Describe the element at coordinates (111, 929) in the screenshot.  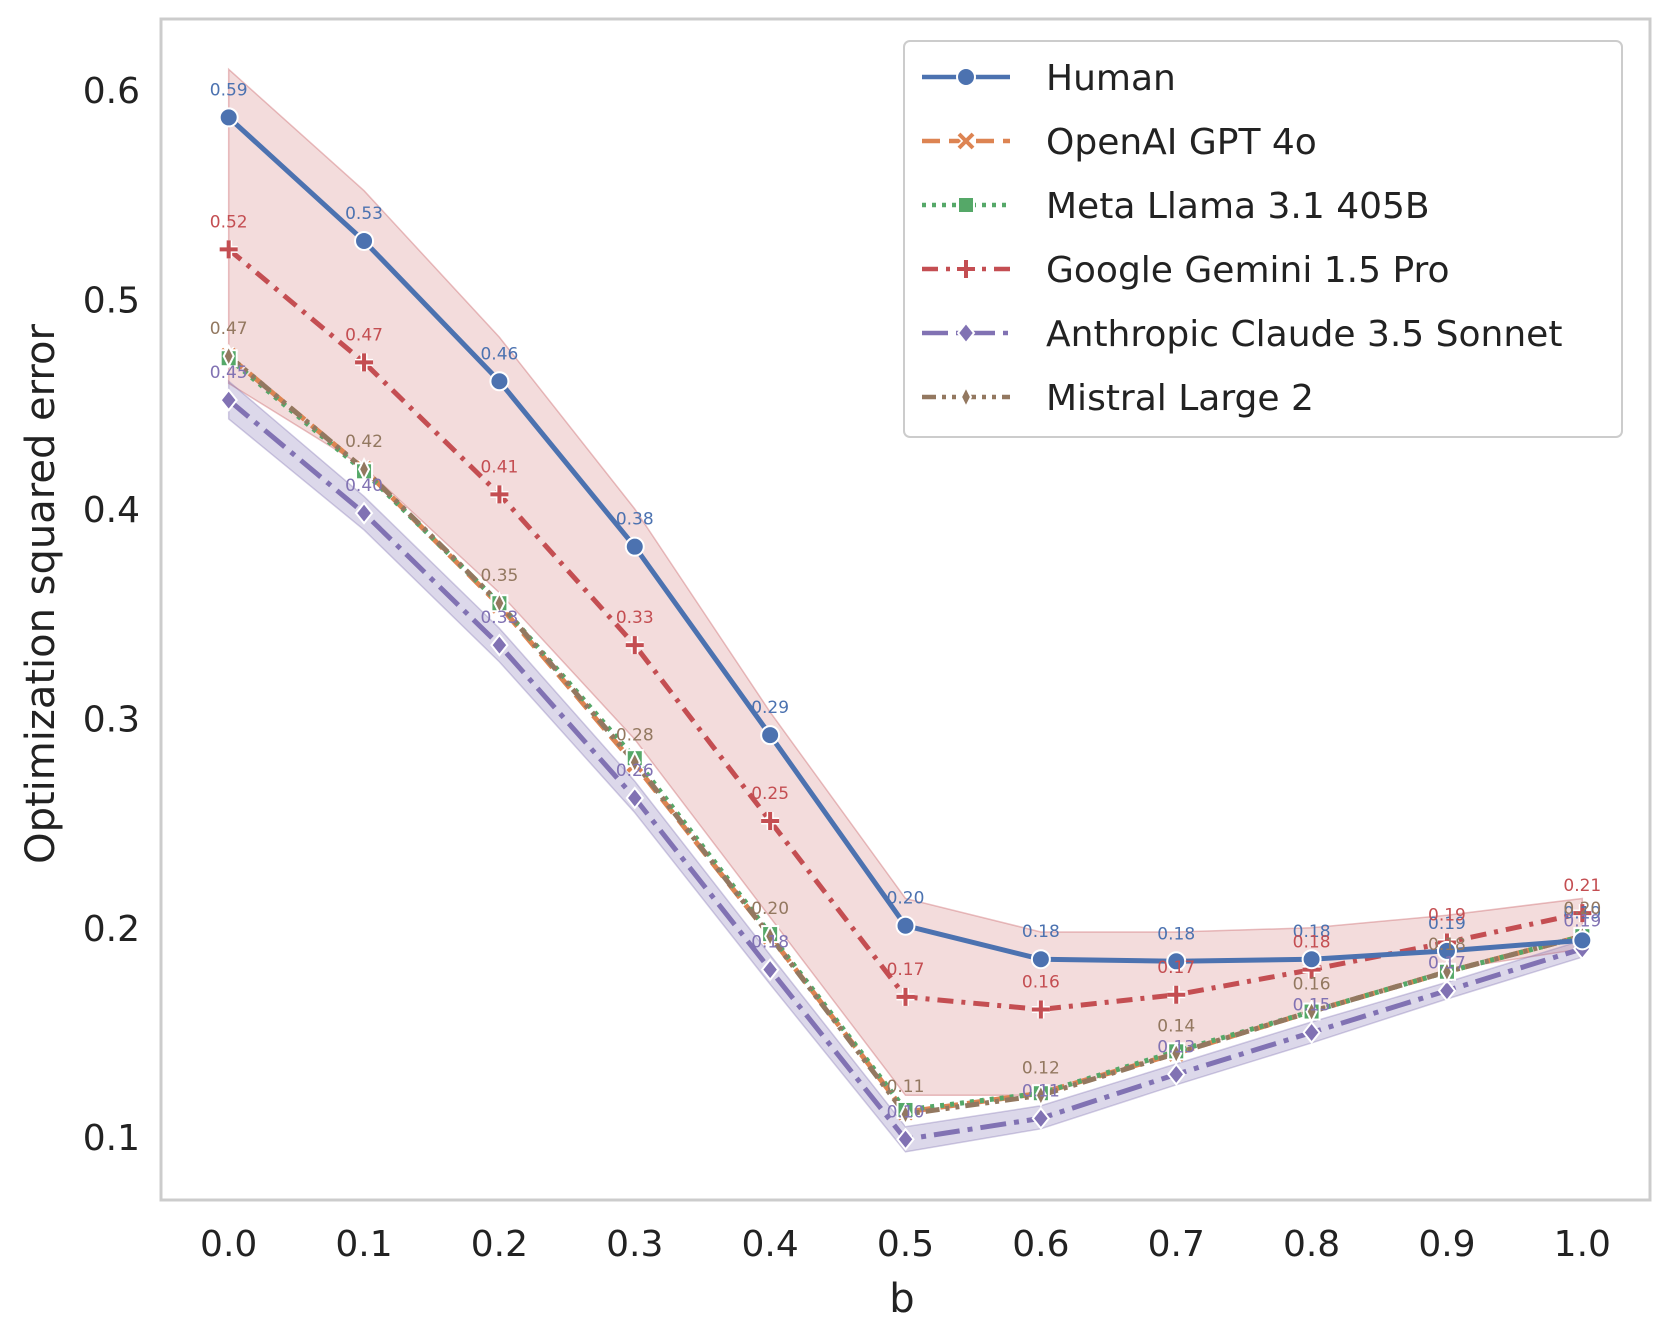
I see `y-tick-label: 0.2` at that location.